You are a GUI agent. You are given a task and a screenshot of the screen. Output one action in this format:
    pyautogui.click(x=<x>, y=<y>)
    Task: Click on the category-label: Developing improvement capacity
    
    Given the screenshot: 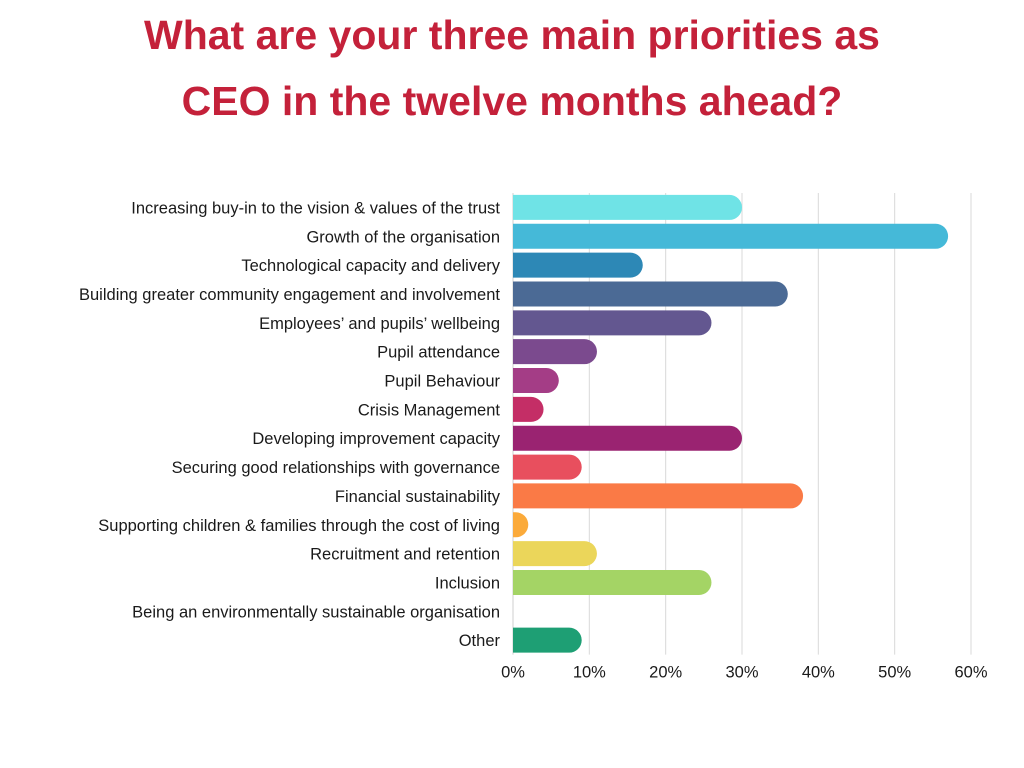 What is the action you would take?
    pyautogui.click(x=376, y=439)
    